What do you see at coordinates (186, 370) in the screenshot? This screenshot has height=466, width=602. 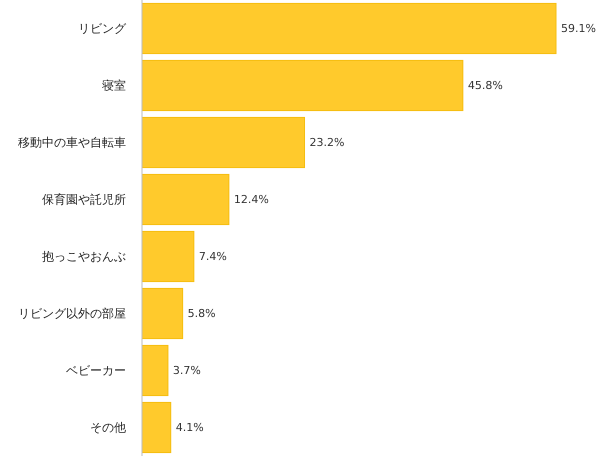 I see `data-label: 3.7%` at bounding box center [186, 370].